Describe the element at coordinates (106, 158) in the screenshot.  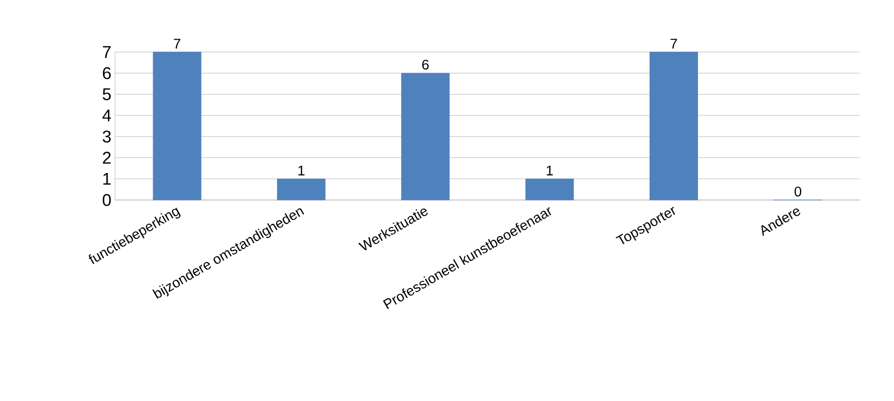
I see `y-tick-label: 2` at that location.